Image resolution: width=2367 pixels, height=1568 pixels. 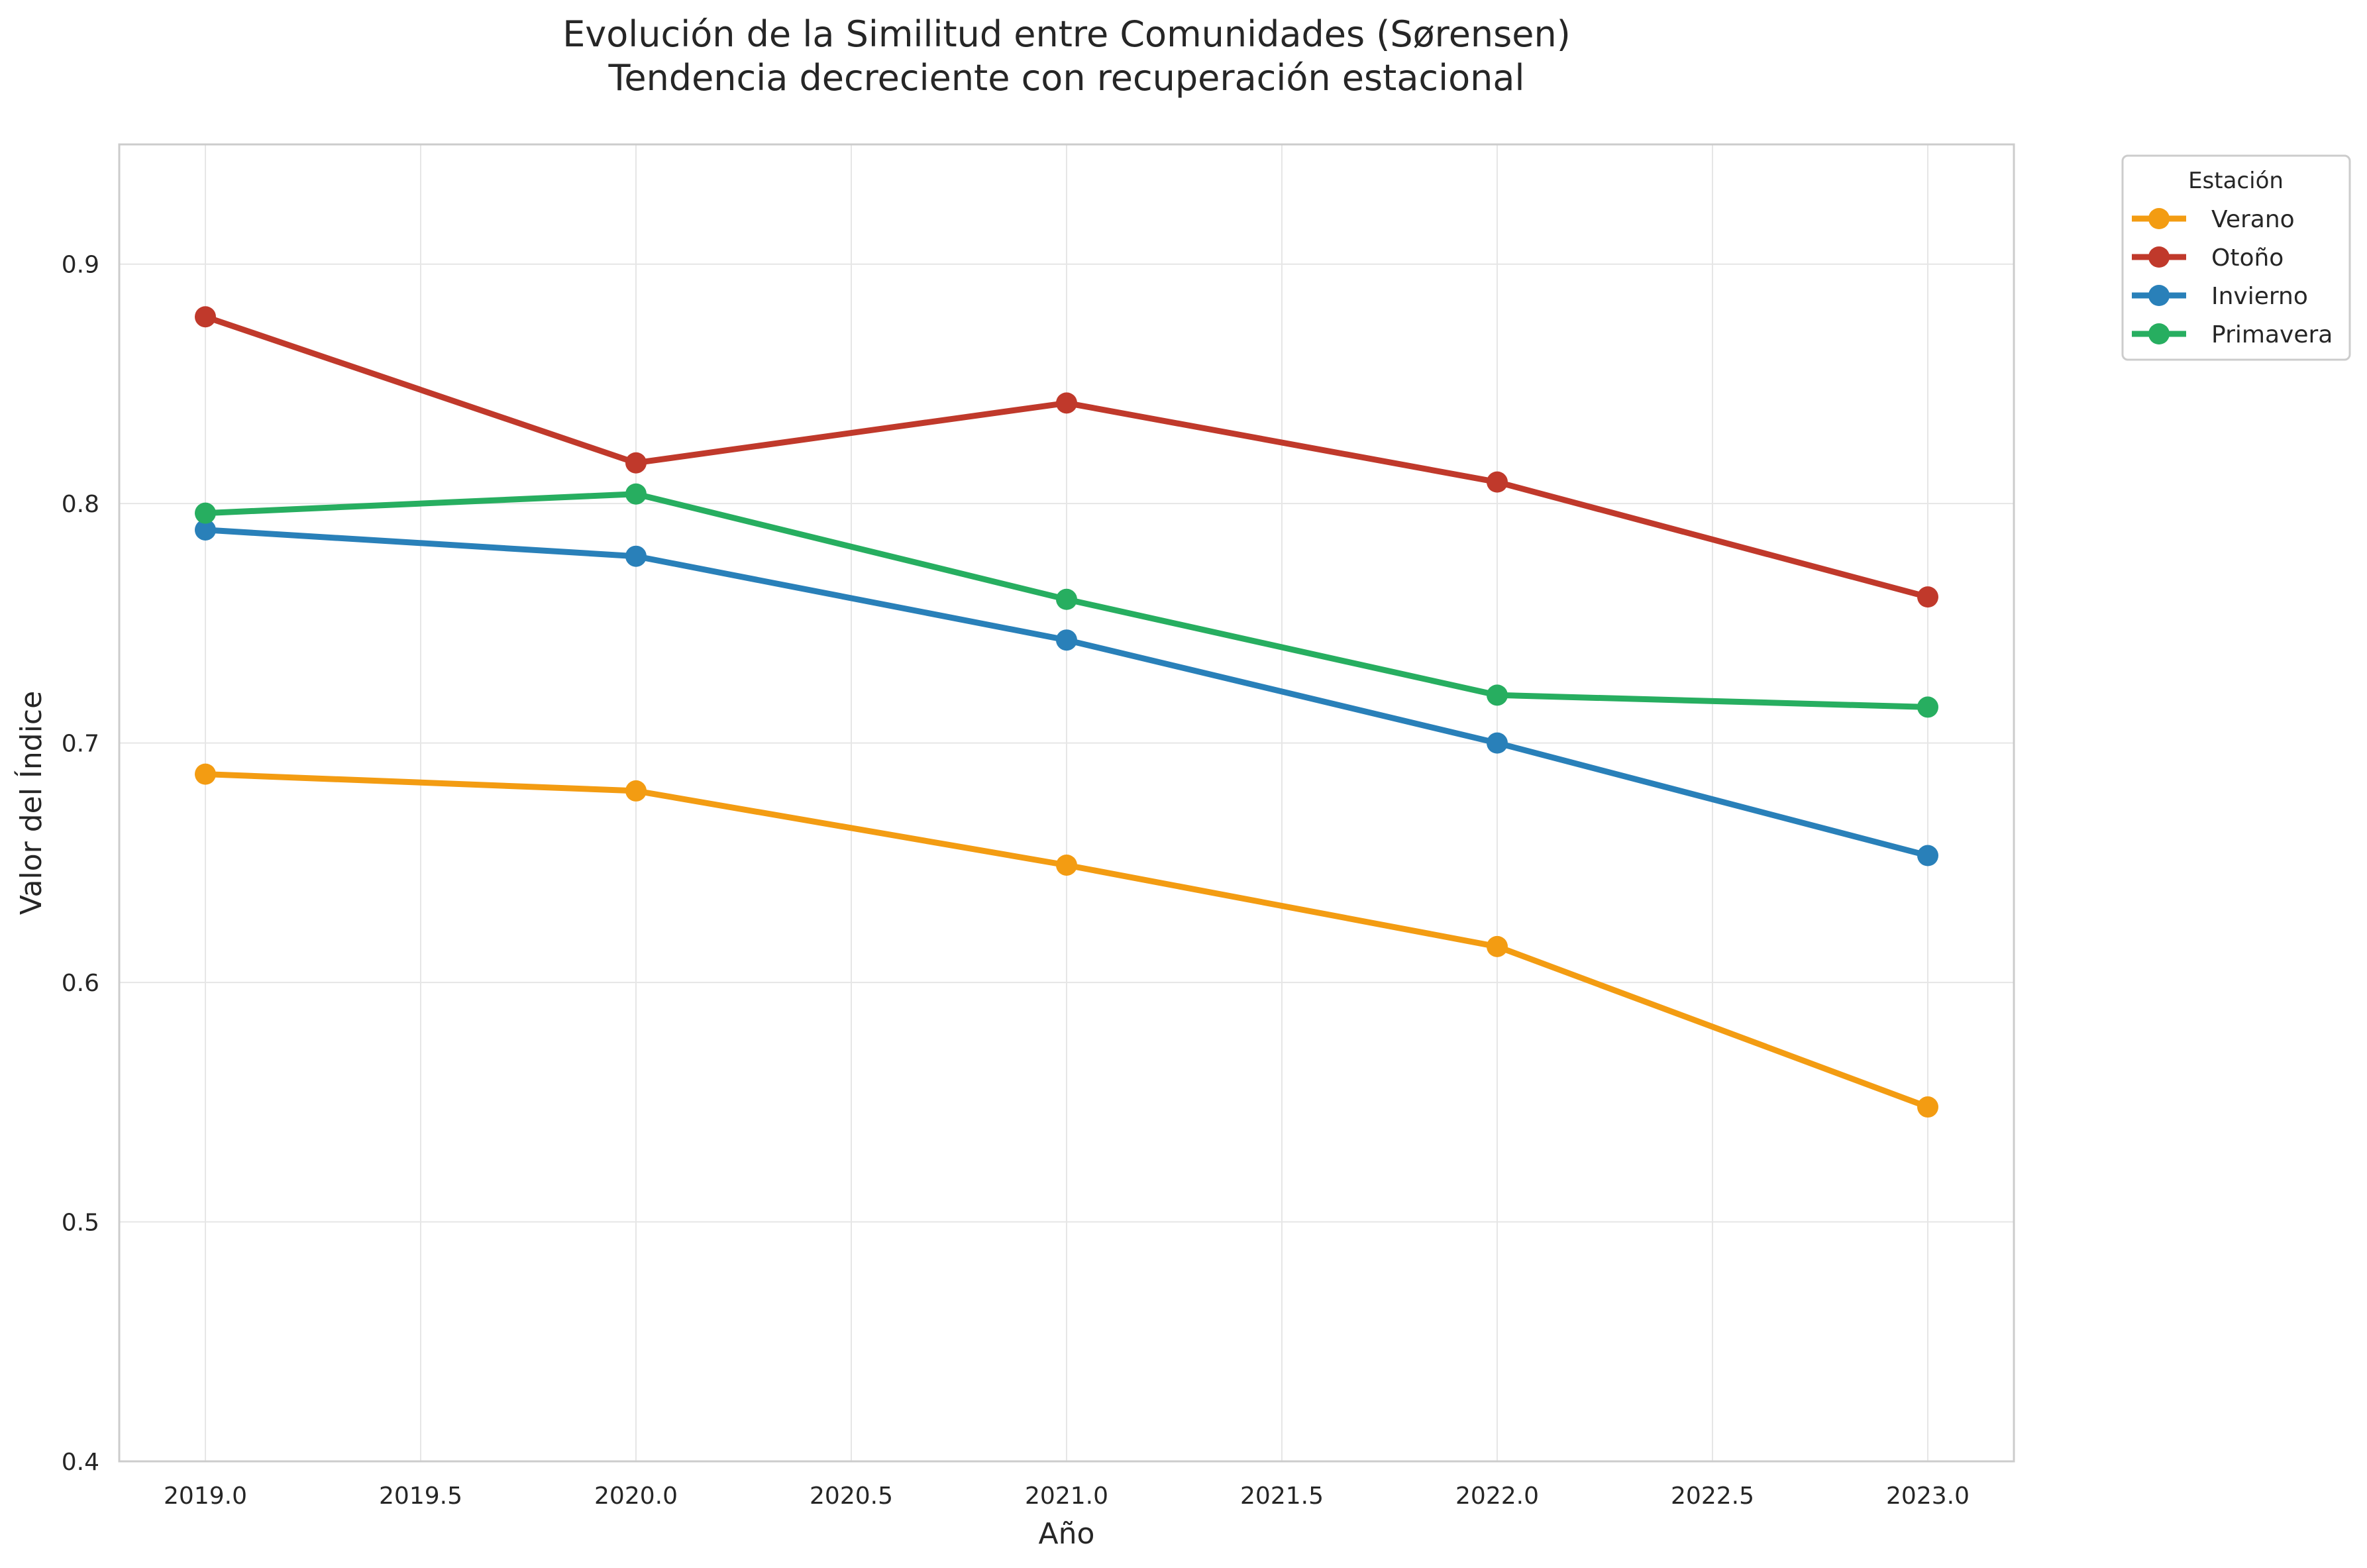 I want to click on x-tick-label: 2022.0, so click(x=1497, y=1496).